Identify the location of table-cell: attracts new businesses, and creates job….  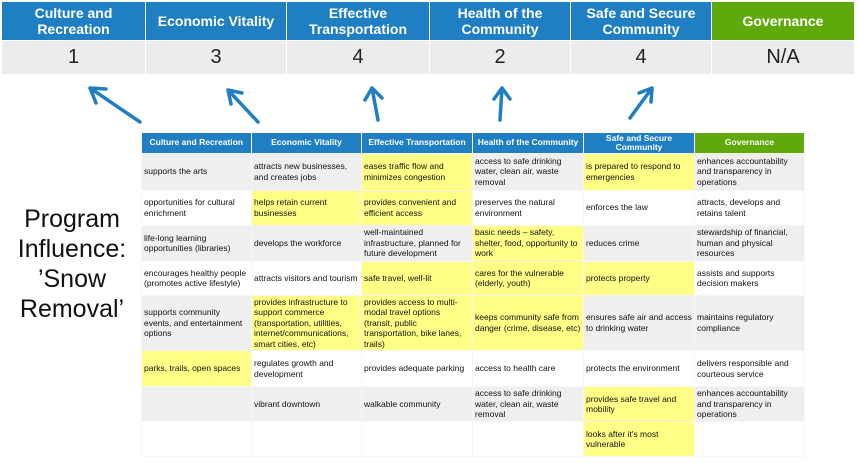
(306, 171).